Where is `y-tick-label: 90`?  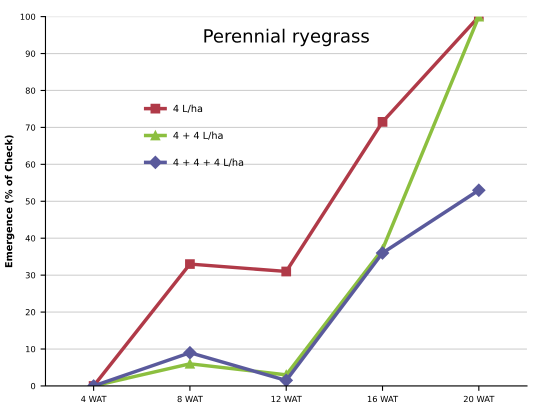 y-tick-label: 90 is located at coordinates (31, 53).